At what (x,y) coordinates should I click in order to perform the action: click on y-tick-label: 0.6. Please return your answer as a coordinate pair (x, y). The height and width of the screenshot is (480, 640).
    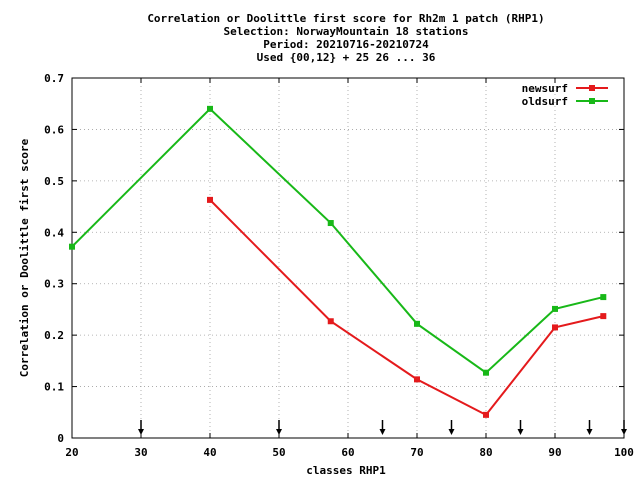
    Looking at the image, I should click on (54, 129).